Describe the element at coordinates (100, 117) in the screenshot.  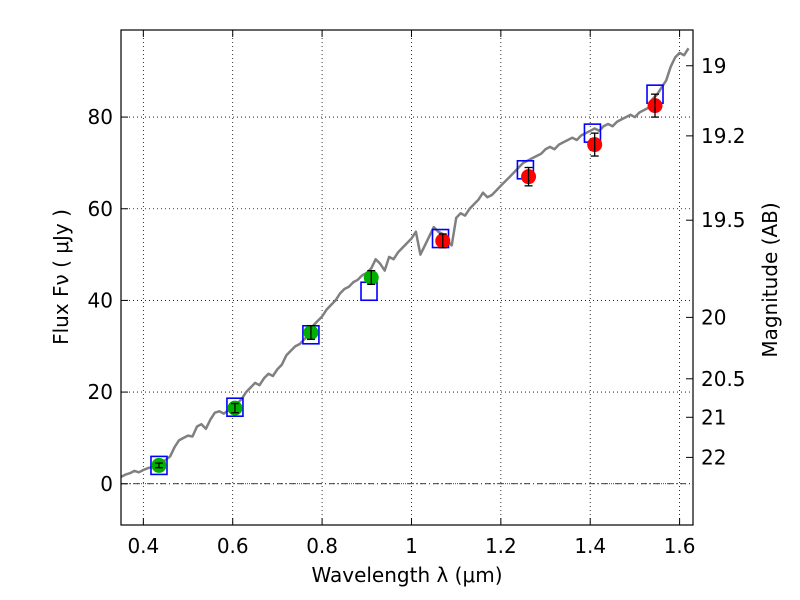
I see `y-tick-label: 80` at that location.